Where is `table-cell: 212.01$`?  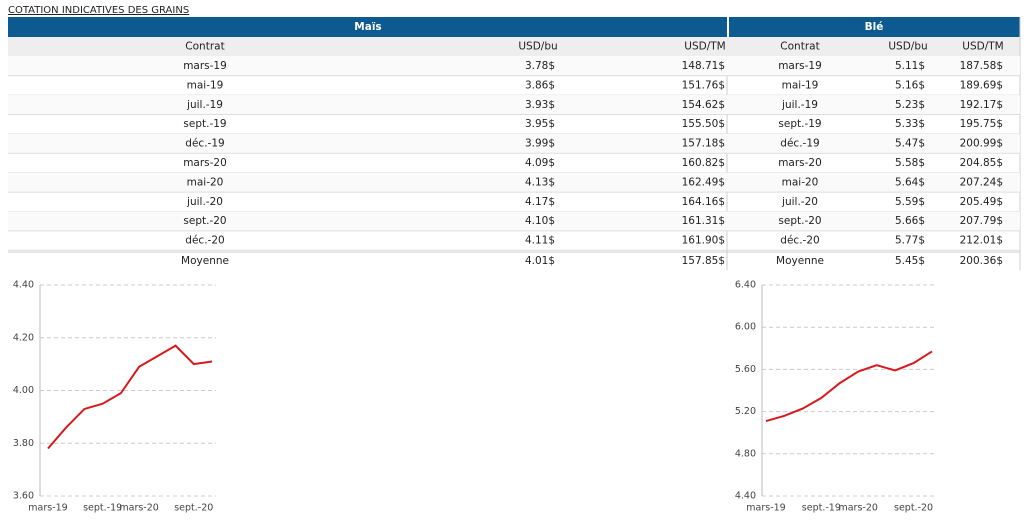 table-cell: 212.01$ is located at coordinates (981, 241).